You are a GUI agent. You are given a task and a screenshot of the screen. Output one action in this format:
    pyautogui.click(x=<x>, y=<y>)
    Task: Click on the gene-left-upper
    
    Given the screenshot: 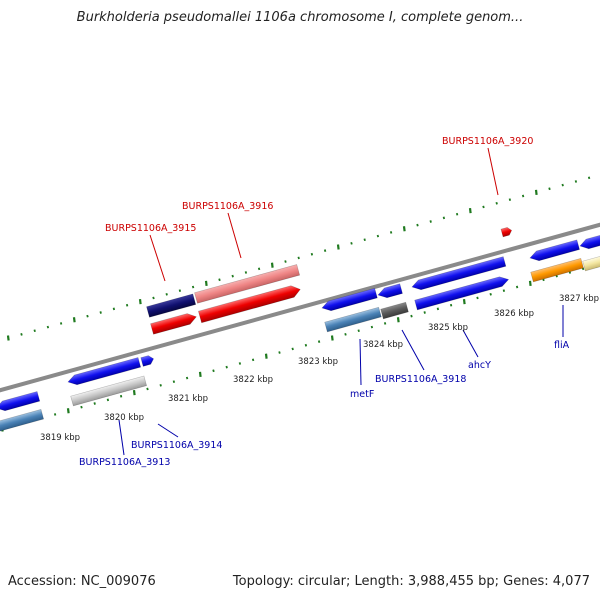 What is the action you would take?
    pyautogui.click(x=20, y=401)
    